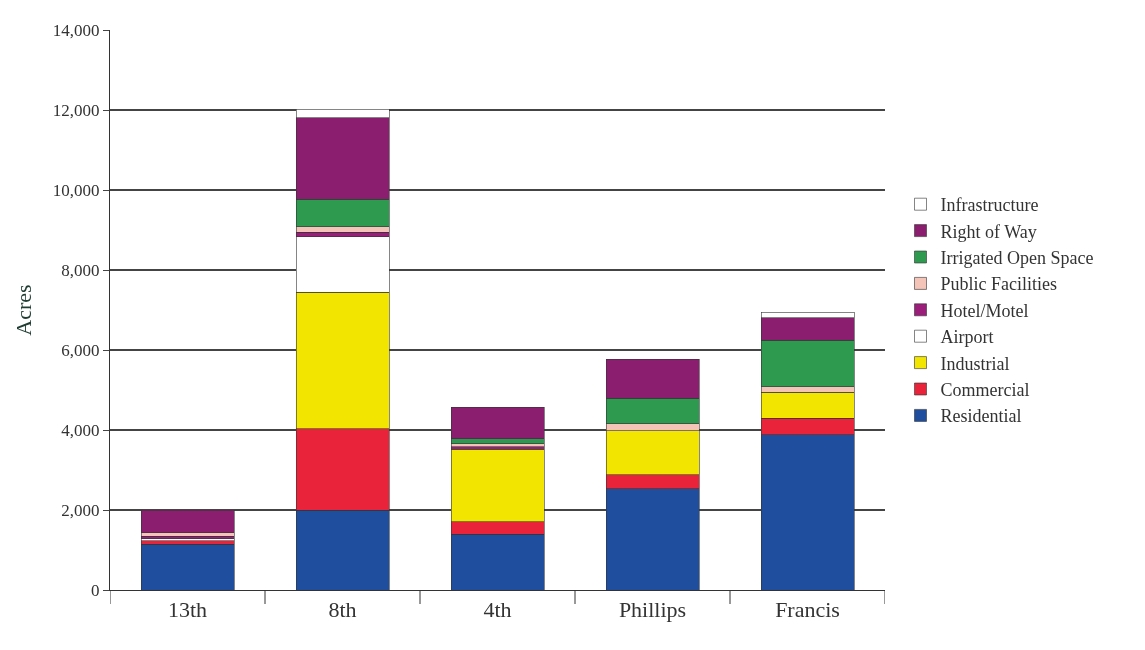 The width and height of the screenshot is (1145, 650). Describe the element at coordinates (76, 30) in the screenshot. I see `y-tick-label: 14,000` at that location.